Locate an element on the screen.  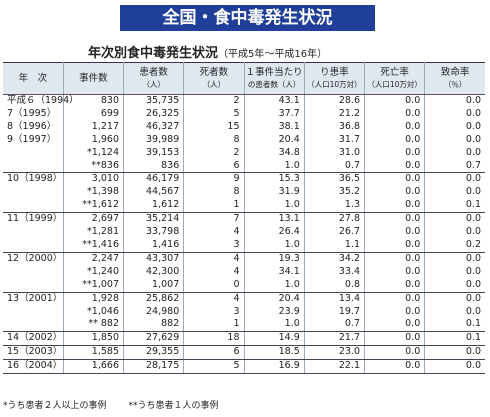
table-row: 16（2004） 1,666 28,175 5 16.9 22.1 0.0 0.0 is located at coordinates (244, 367).